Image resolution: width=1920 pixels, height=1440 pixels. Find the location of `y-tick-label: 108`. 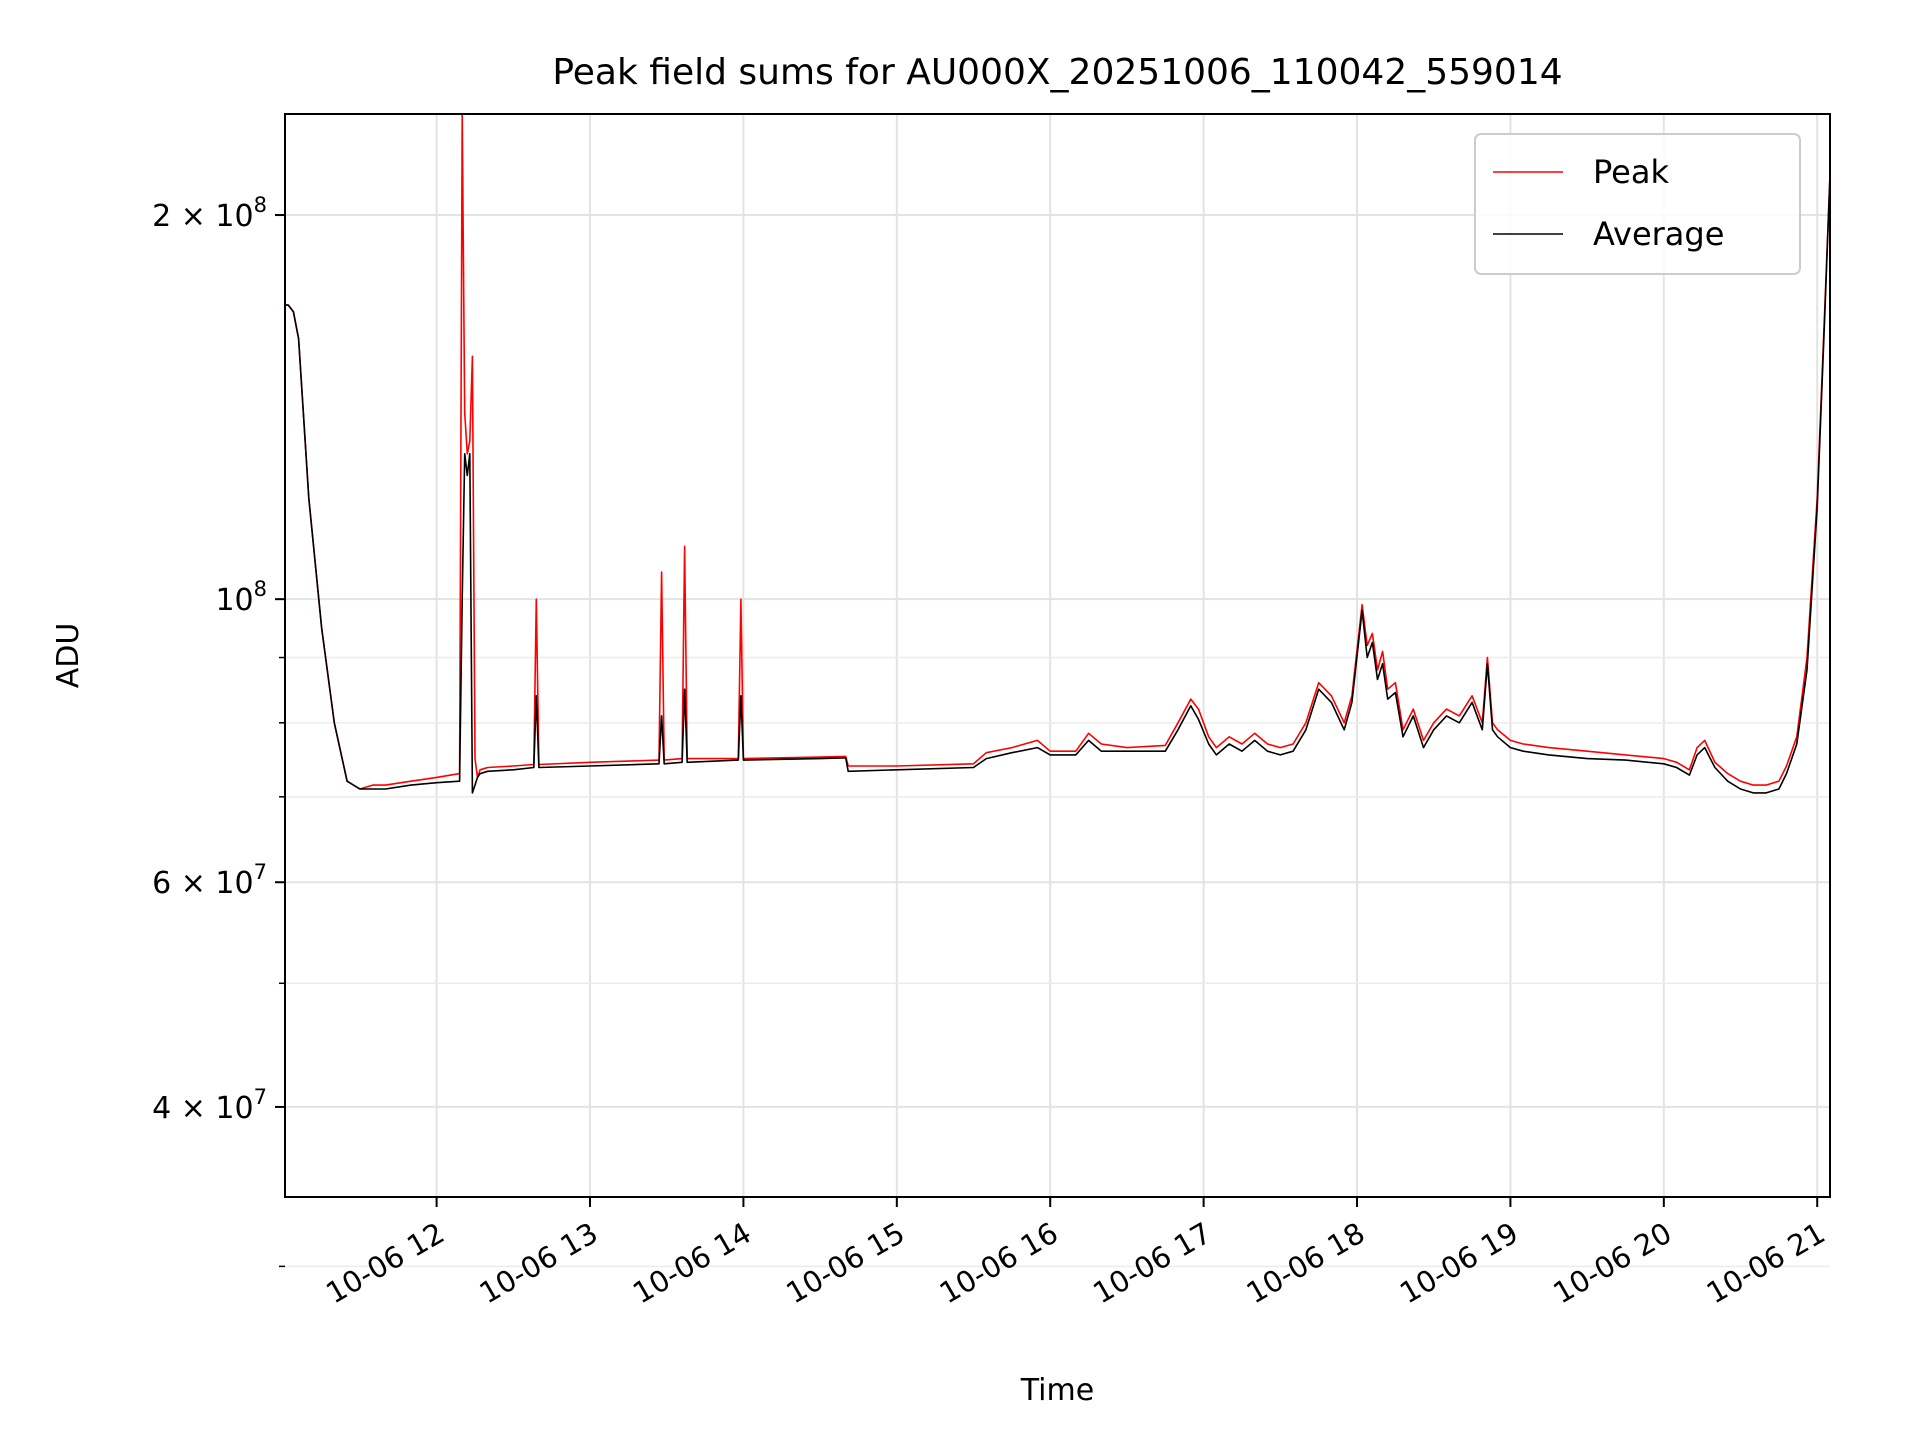

y-tick-label: 108 is located at coordinates (241, 597).